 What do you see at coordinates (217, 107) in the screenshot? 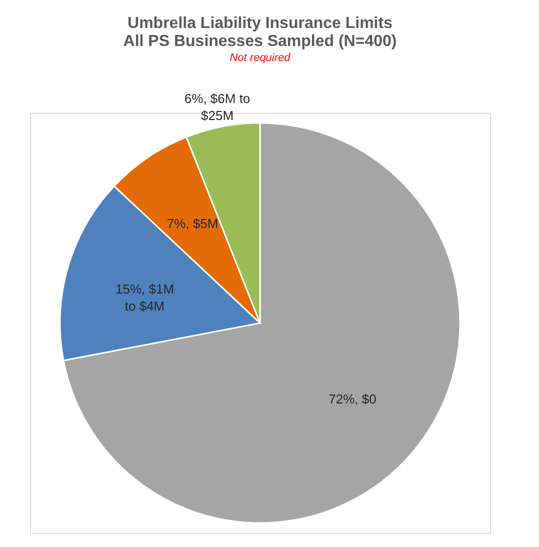
I see `slice-label: 6%, $6M to $25M` at bounding box center [217, 107].